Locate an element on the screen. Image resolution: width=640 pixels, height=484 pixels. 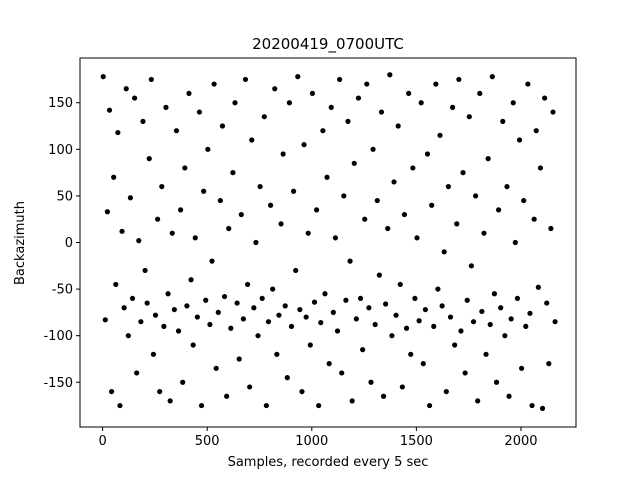
y-tick-label: -50 is located at coordinates (62, 290).